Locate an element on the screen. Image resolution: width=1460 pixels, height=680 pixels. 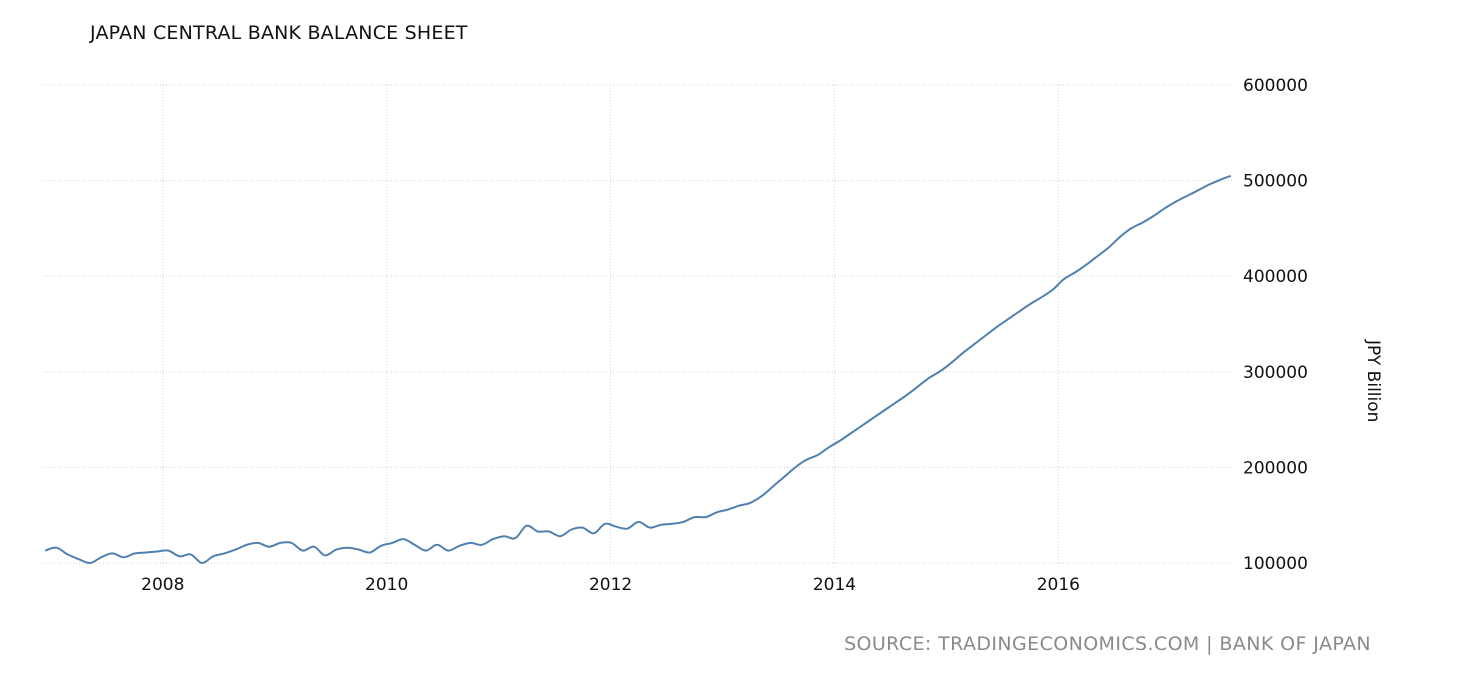
y-tick-label: 100000 is located at coordinates (1275, 564).